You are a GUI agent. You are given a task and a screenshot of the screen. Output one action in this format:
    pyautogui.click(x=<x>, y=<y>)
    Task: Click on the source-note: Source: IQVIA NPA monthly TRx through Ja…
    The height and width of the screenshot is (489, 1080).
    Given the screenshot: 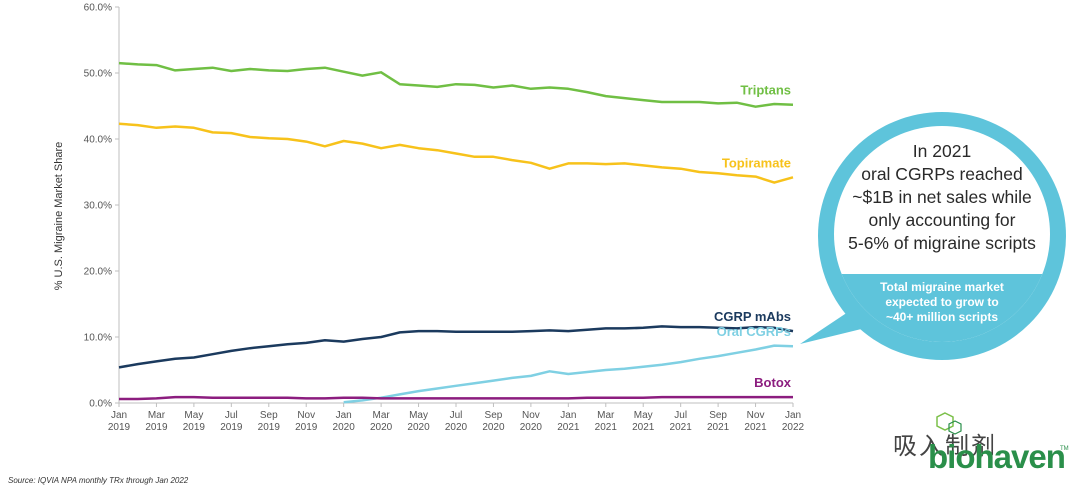 What is the action you would take?
    pyautogui.click(x=98, y=480)
    